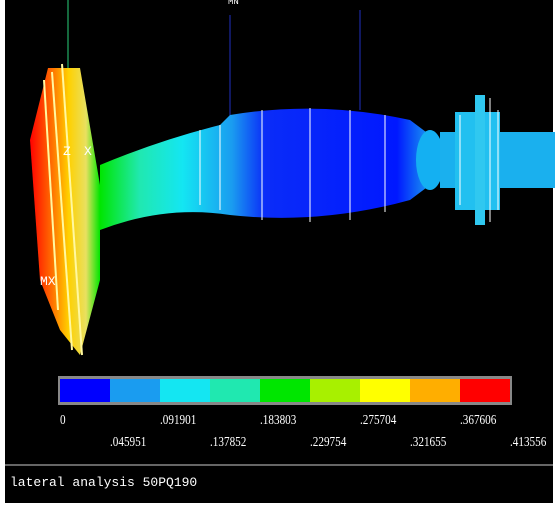  What do you see at coordinates (178, 419) in the screenshot?
I see `scale-label: .091901` at bounding box center [178, 419].